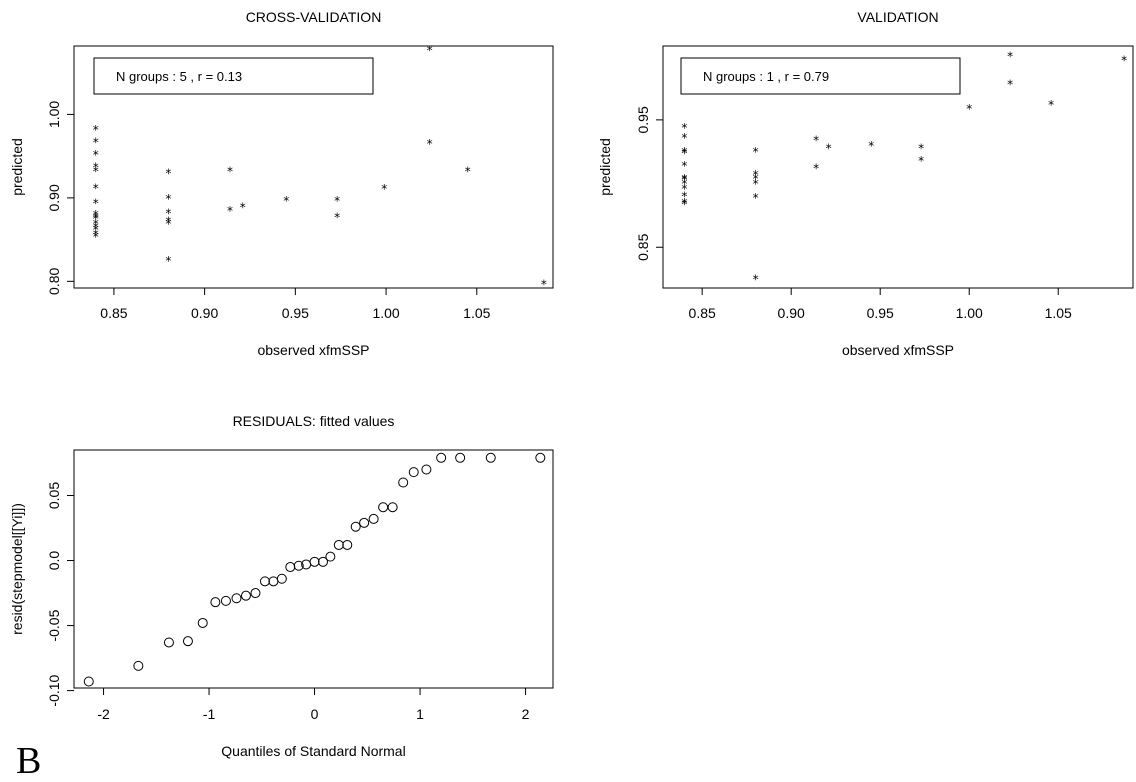 This screenshot has height=782, width=1136. What do you see at coordinates (54, 114) in the screenshot?
I see `y-tick-label: 1.00` at bounding box center [54, 114].